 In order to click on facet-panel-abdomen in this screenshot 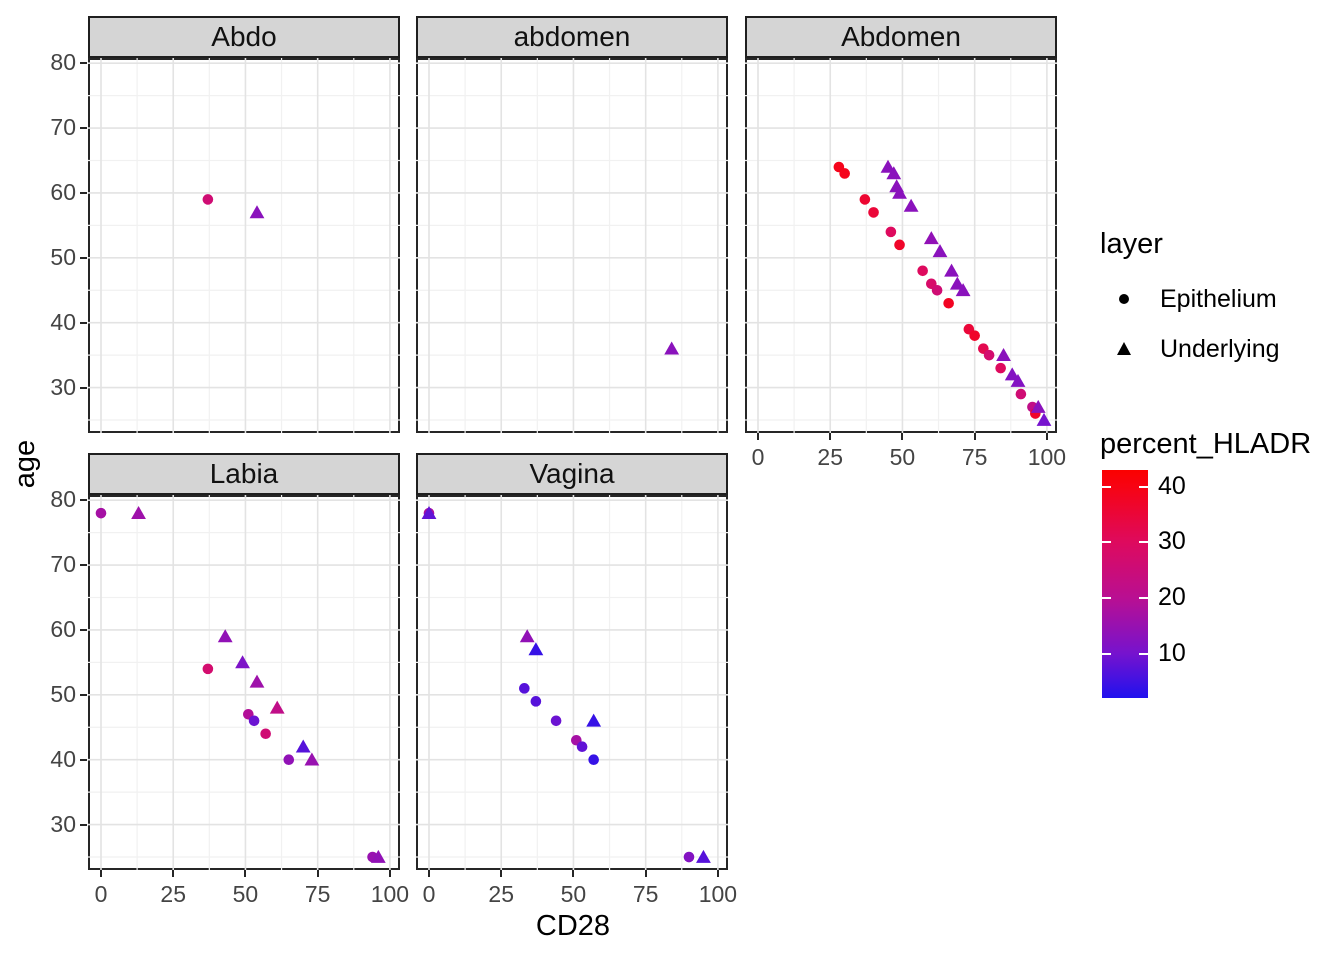, I will do `click(901, 245)`.